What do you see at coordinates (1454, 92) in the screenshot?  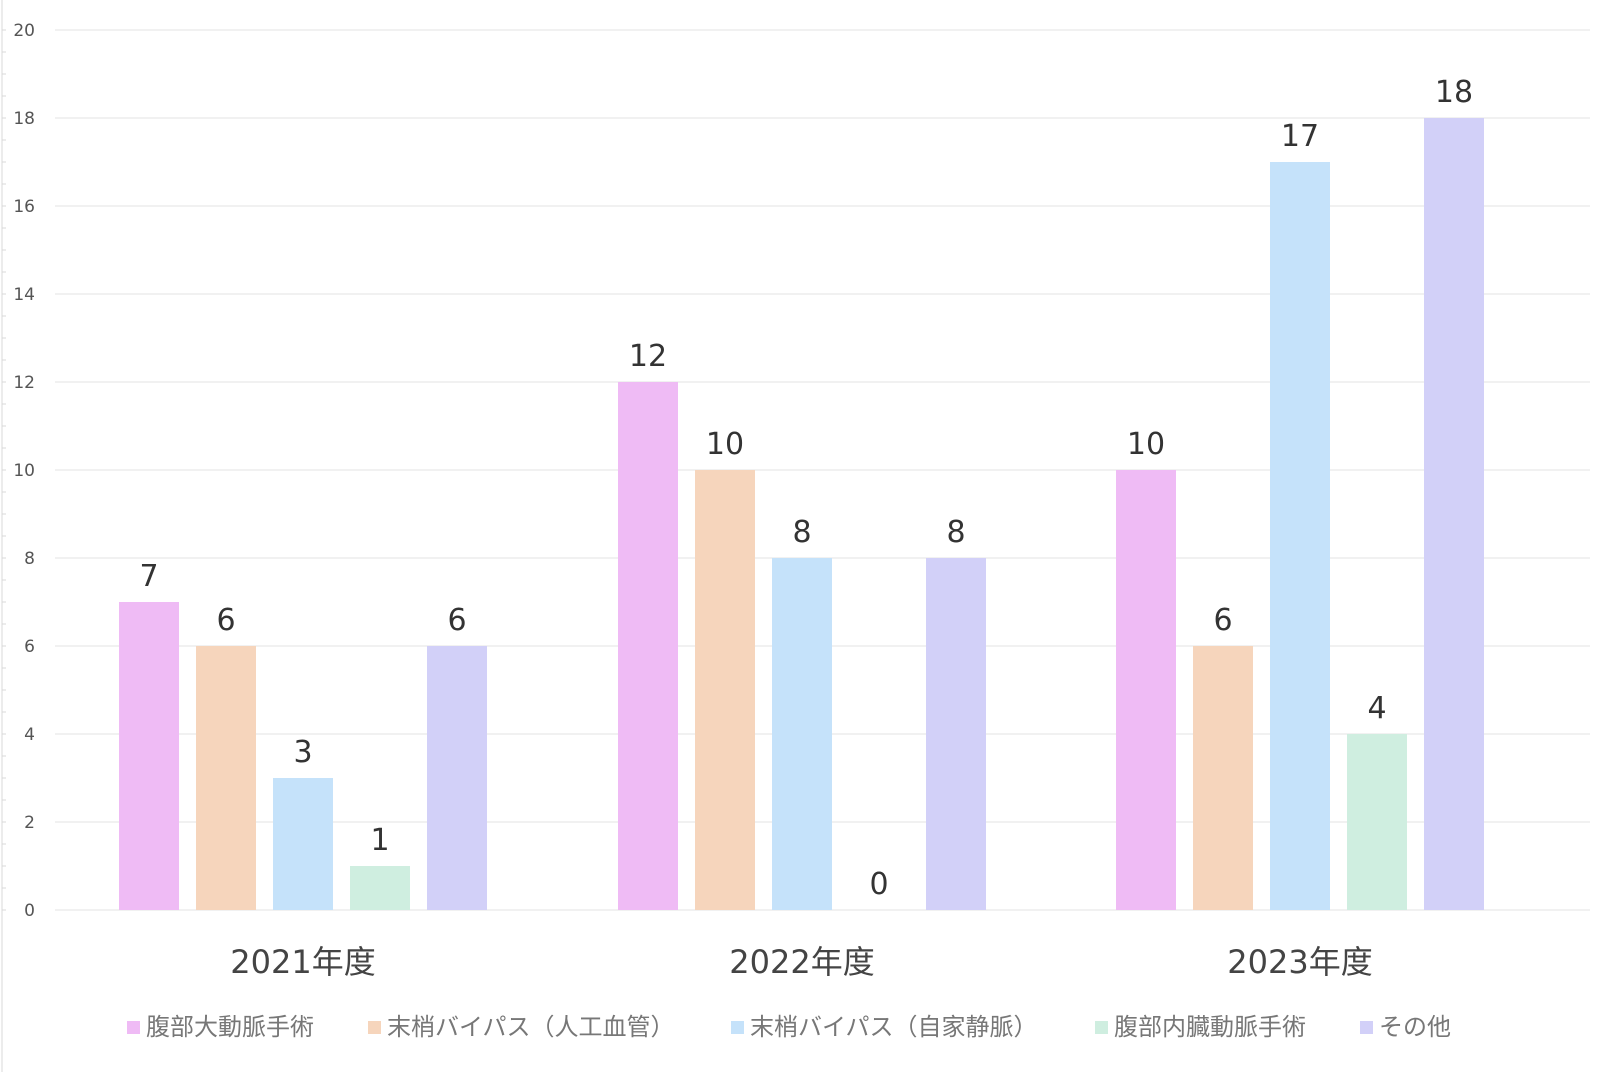 I see `data-label: 18` at bounding box center [1454, 92].